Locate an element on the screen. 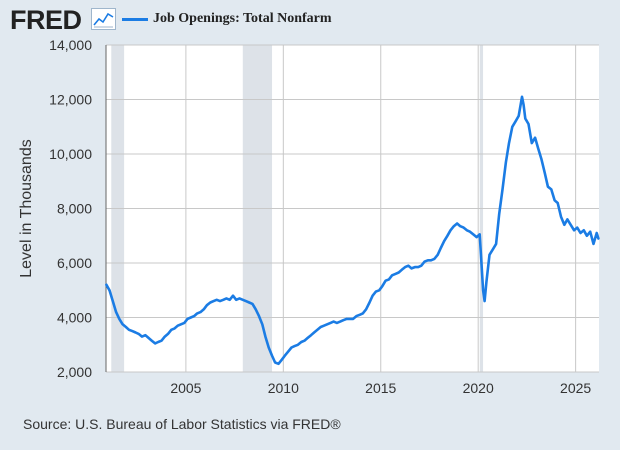 The width and height of the screenshot is (620, 450). y-axis-label: Level in Thousands is located at coordinates (26, 208).